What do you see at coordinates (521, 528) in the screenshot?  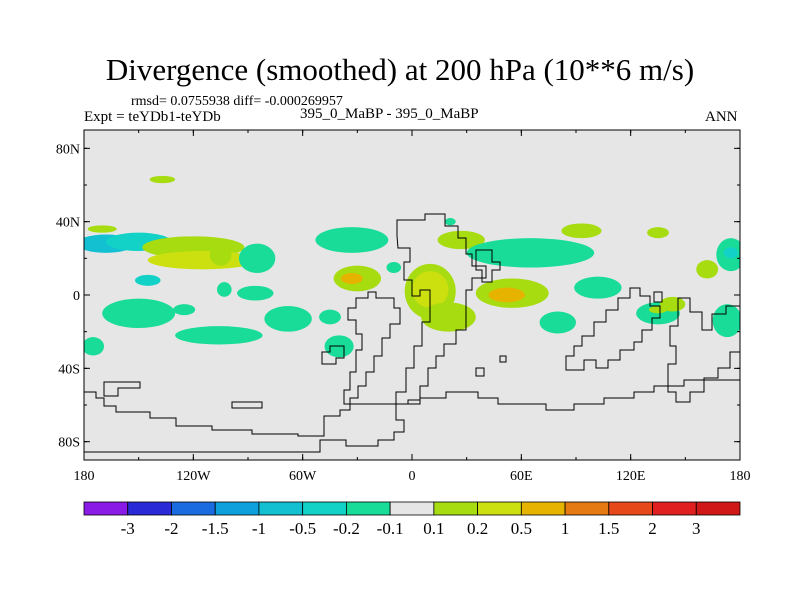 I see `colorbar-label-9: 0.5` at bounding box center [521, 528].